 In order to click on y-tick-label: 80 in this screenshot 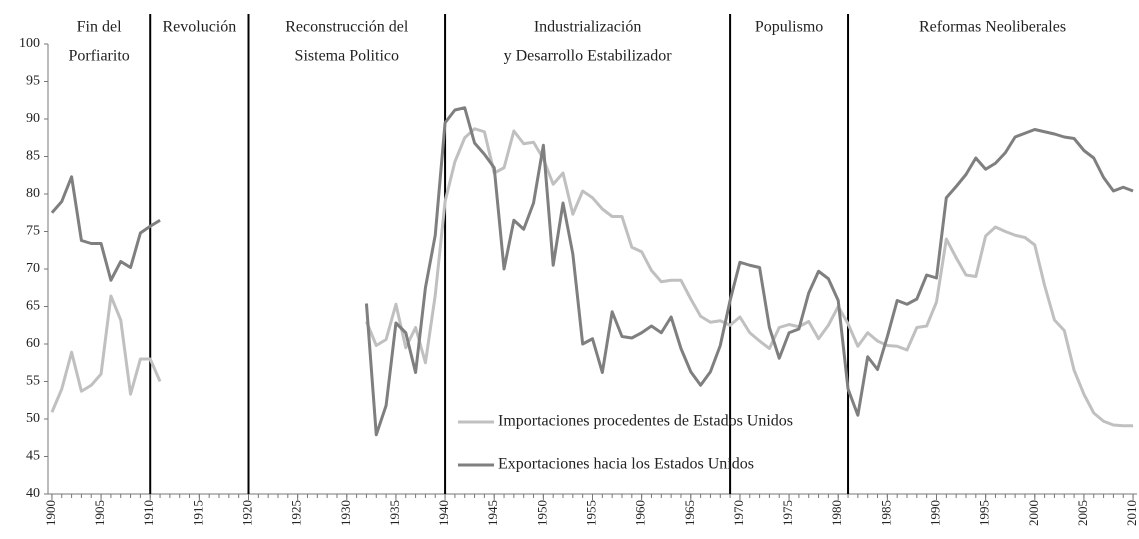, I will do `click(33, 193)`.